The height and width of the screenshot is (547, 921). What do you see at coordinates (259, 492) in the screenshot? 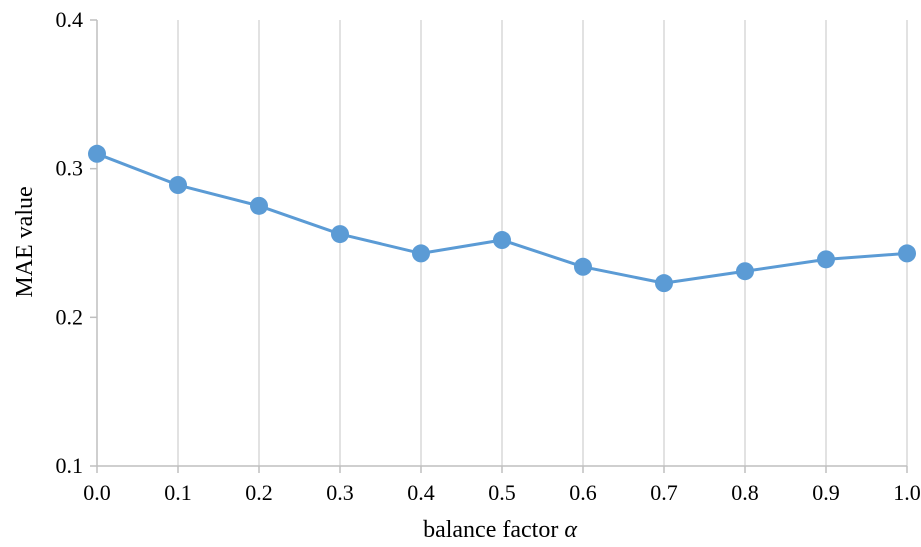
I see `x-tick-label: 0.2` at bounding box center [259, 492].